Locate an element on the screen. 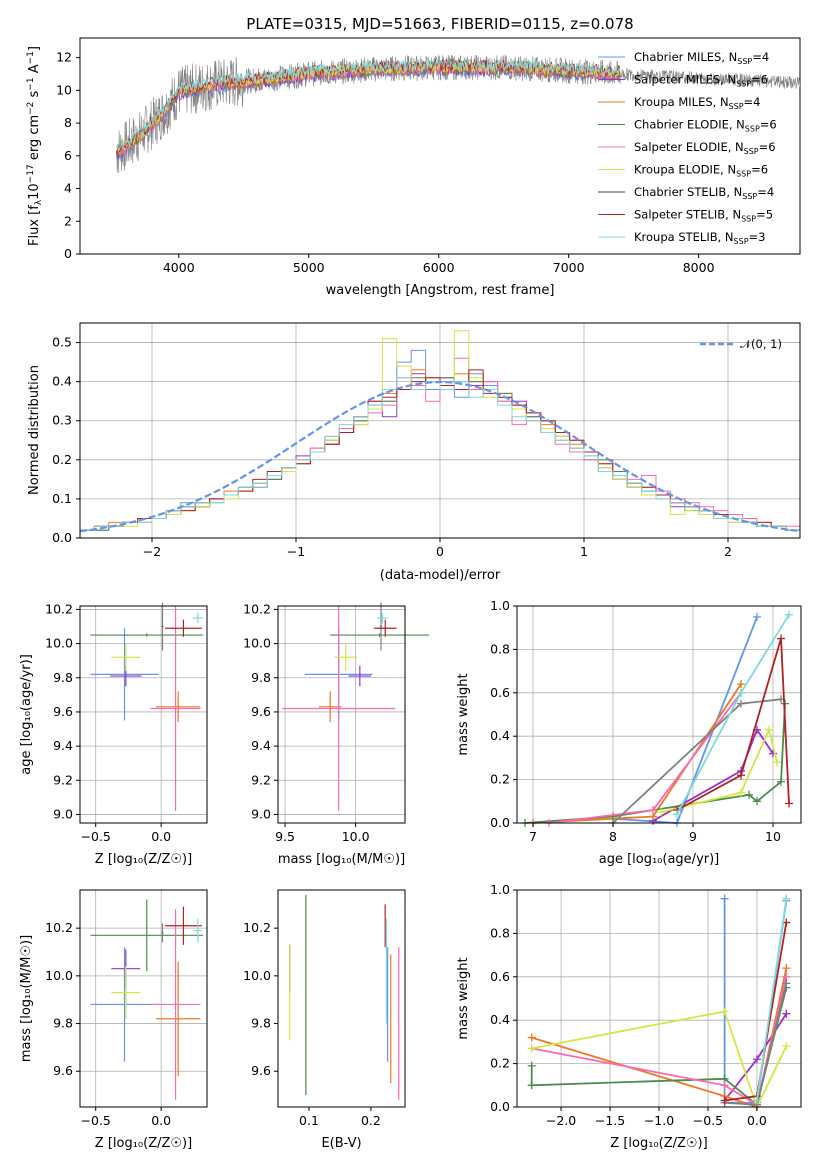 The width and height of the screenshot is (819, 1174). y-tick-label: 0.1 is located at coordinates (62, 498).